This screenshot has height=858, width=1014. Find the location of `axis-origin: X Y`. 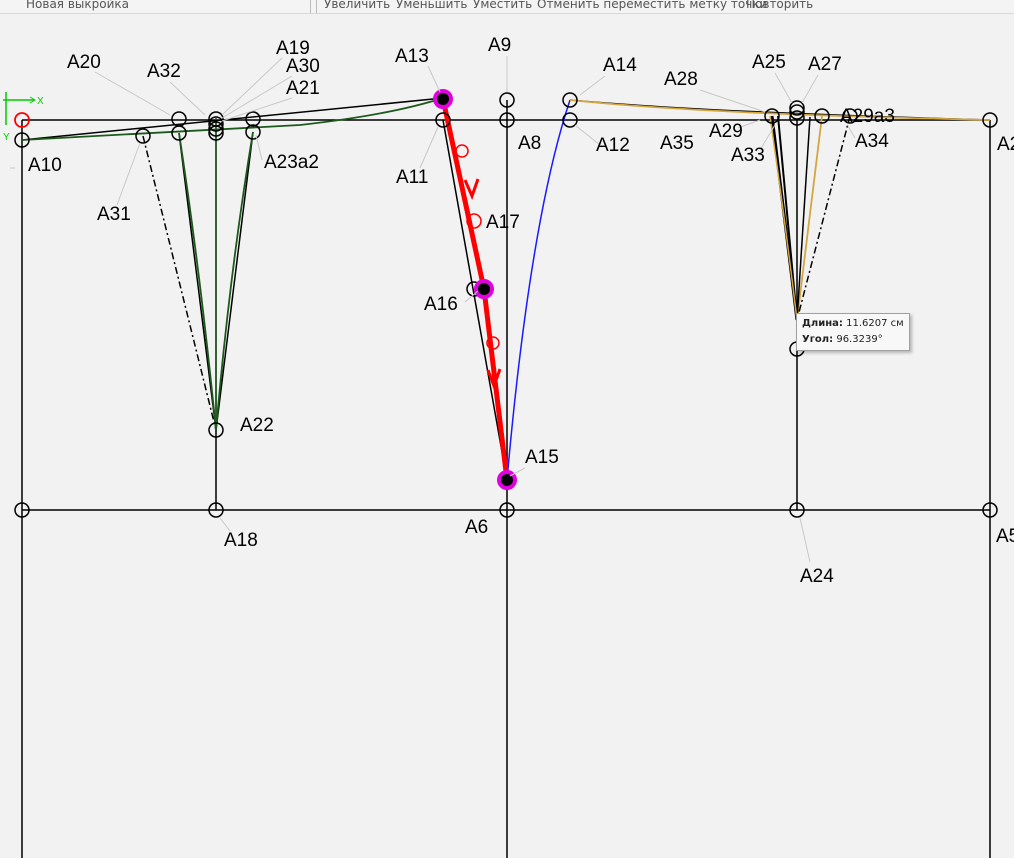

axis-origin: X Y is located at coordinates (23, 117).